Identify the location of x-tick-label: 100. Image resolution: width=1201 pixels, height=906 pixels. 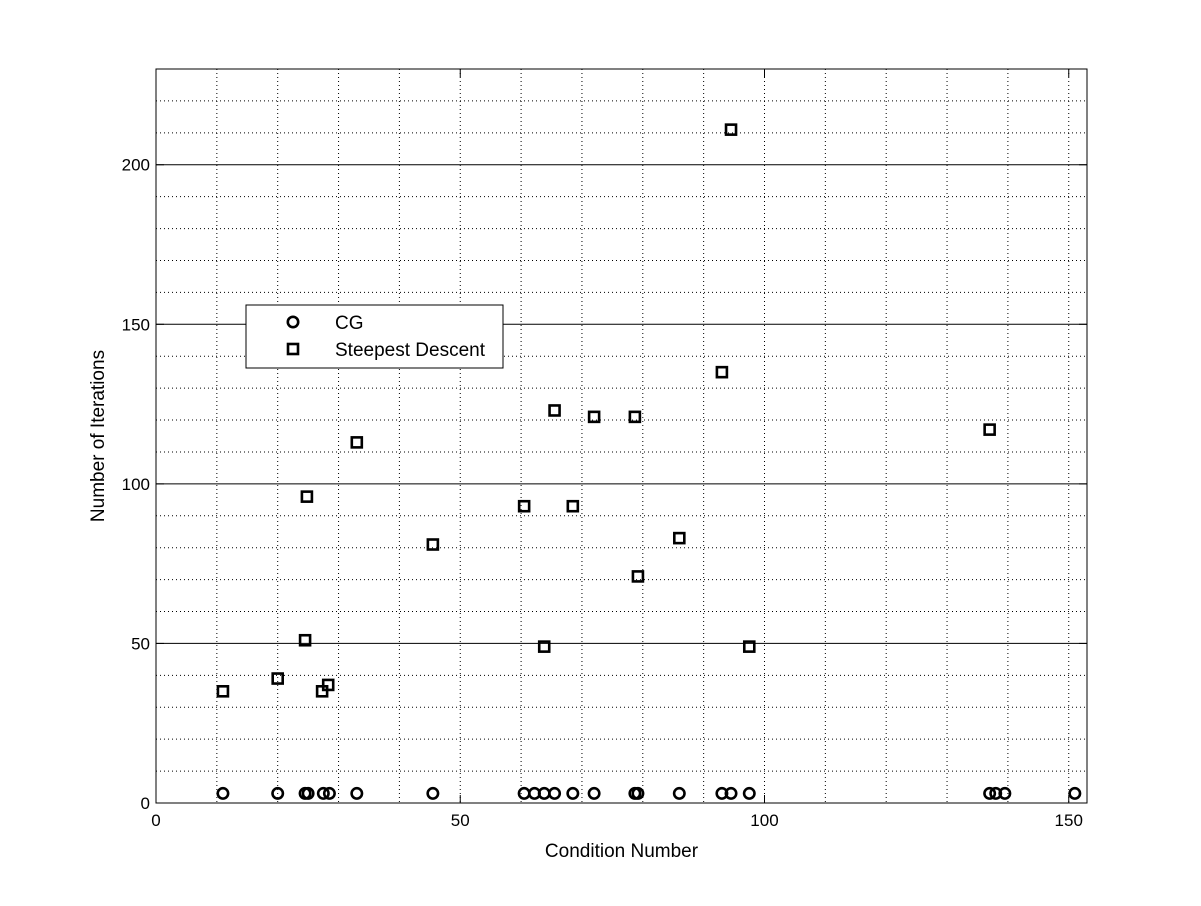
(764, 820).